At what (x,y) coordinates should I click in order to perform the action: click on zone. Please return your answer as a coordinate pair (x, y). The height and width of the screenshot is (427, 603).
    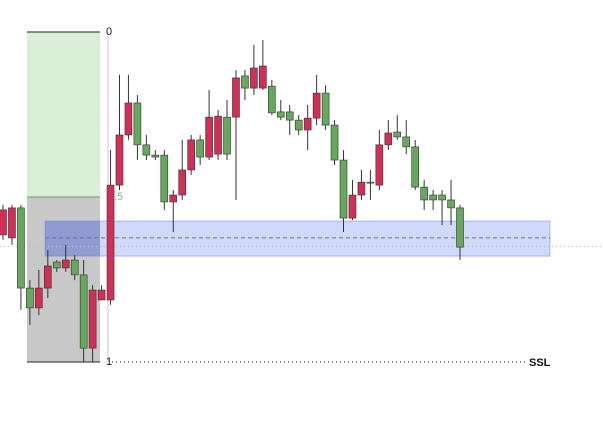
    Looking at the image, I should click on (297, 238).